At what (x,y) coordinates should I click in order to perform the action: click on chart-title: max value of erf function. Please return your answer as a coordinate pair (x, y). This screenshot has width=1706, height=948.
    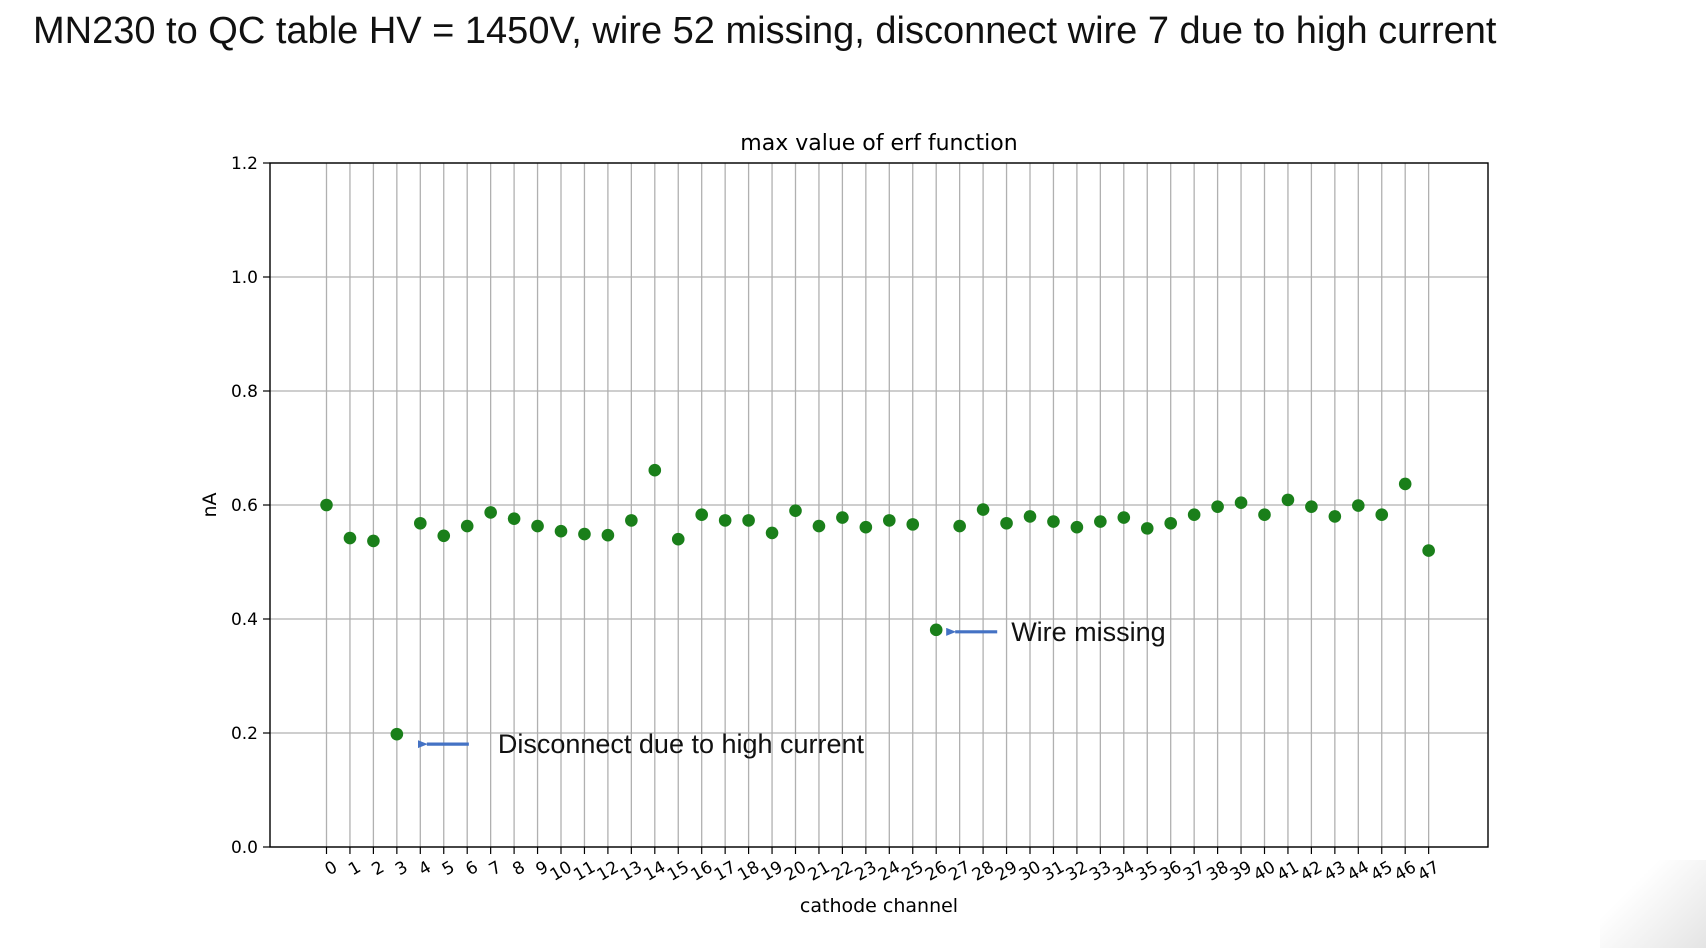
    Looking at the image, I should click on (878, 143).